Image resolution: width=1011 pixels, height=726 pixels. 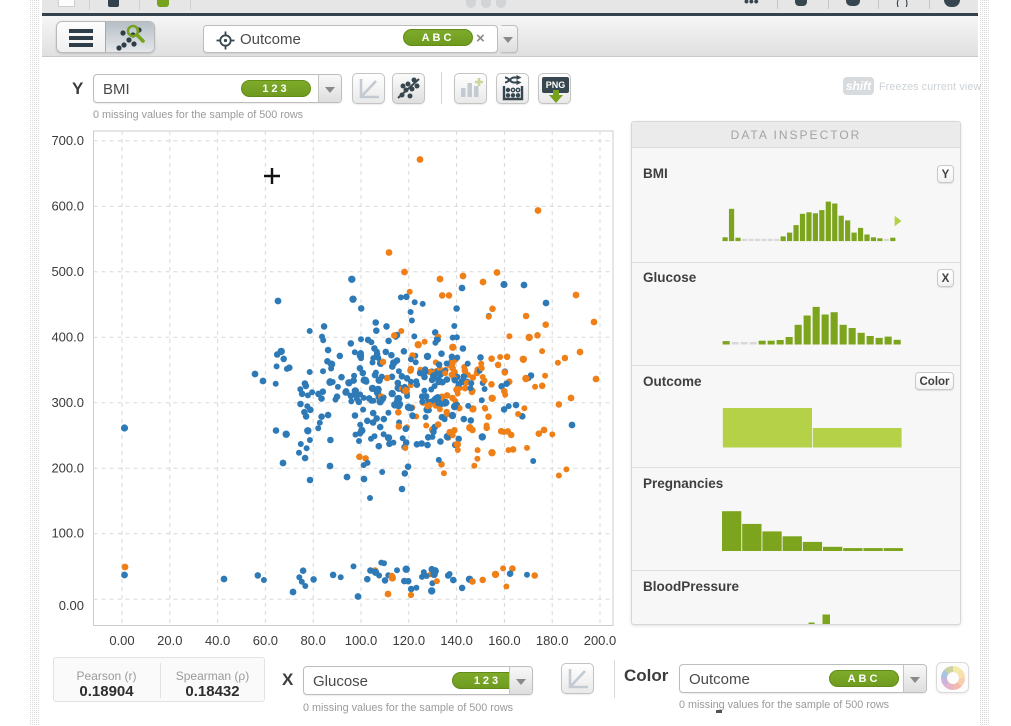 I want to click on svg-text: 60.0, so click(x=265, y=640).